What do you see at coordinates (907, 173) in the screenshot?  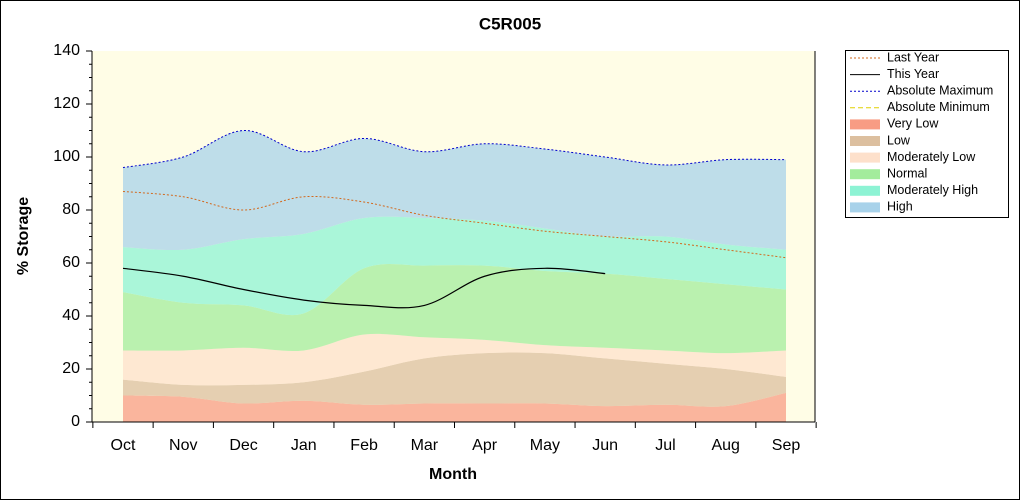 I see `legend-label: Normal` at bounding box center [907, 173].